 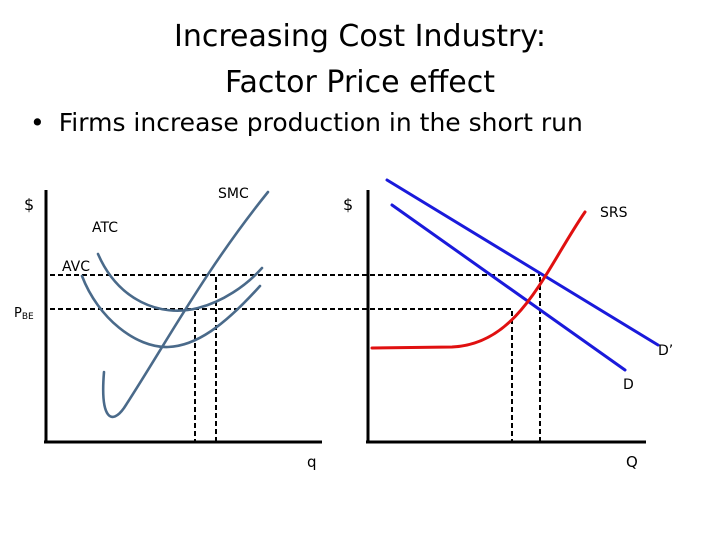 What do you see at coordinates (614, 213) in the screenshot?
I see `srs-label: SRS` at bounding box center [614, 213].